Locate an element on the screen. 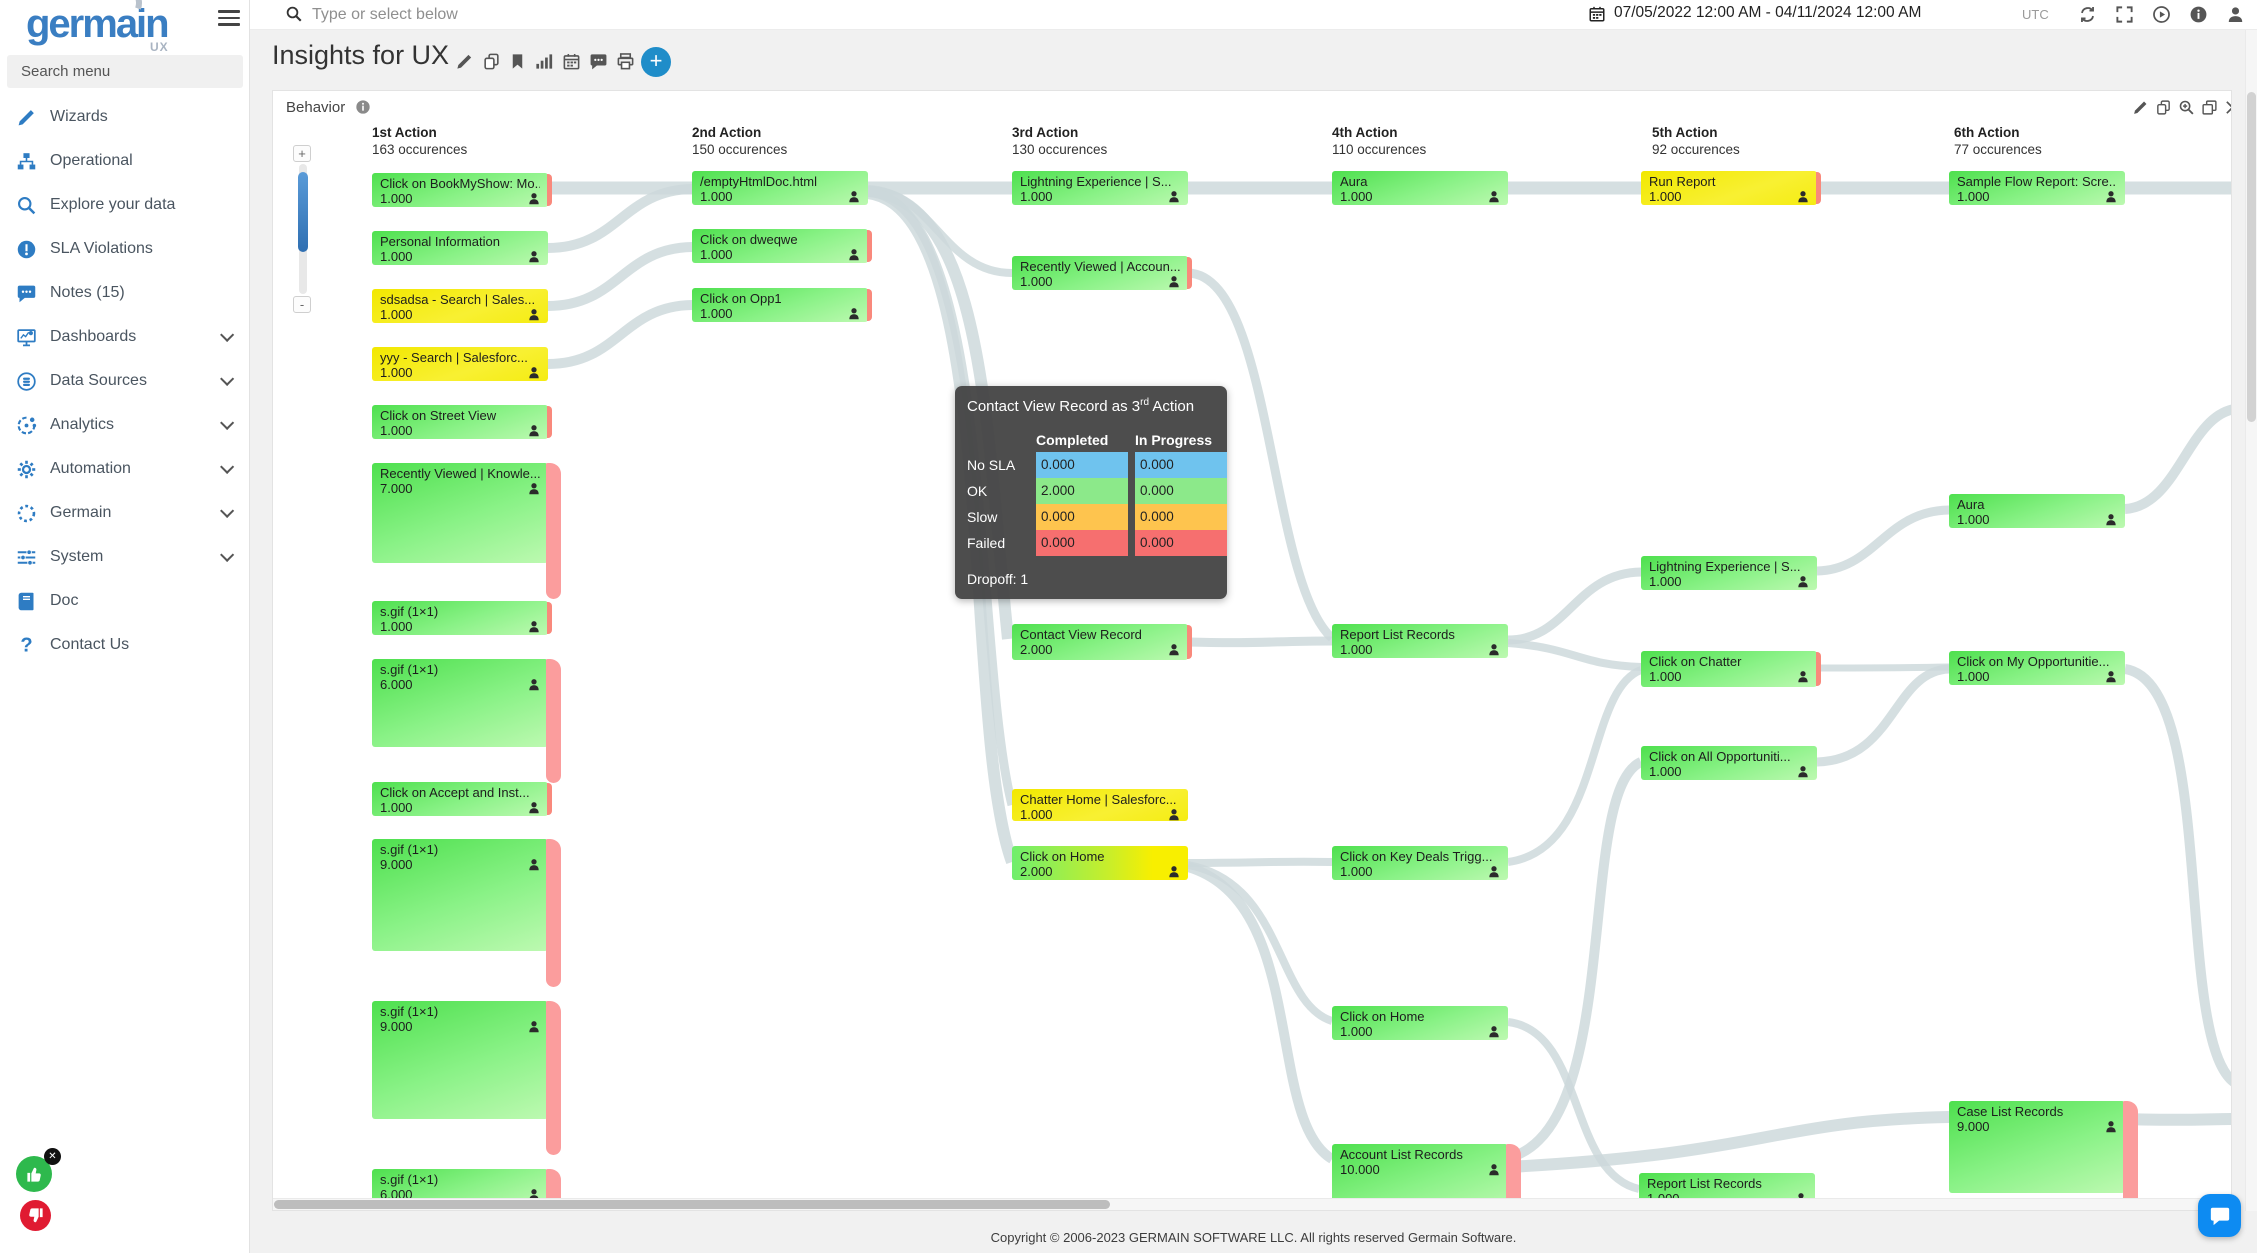 The image size is (2257, 1253). flow-node: Click on My Opportunitie... 1.000 is located at coordinates (2037, 668).